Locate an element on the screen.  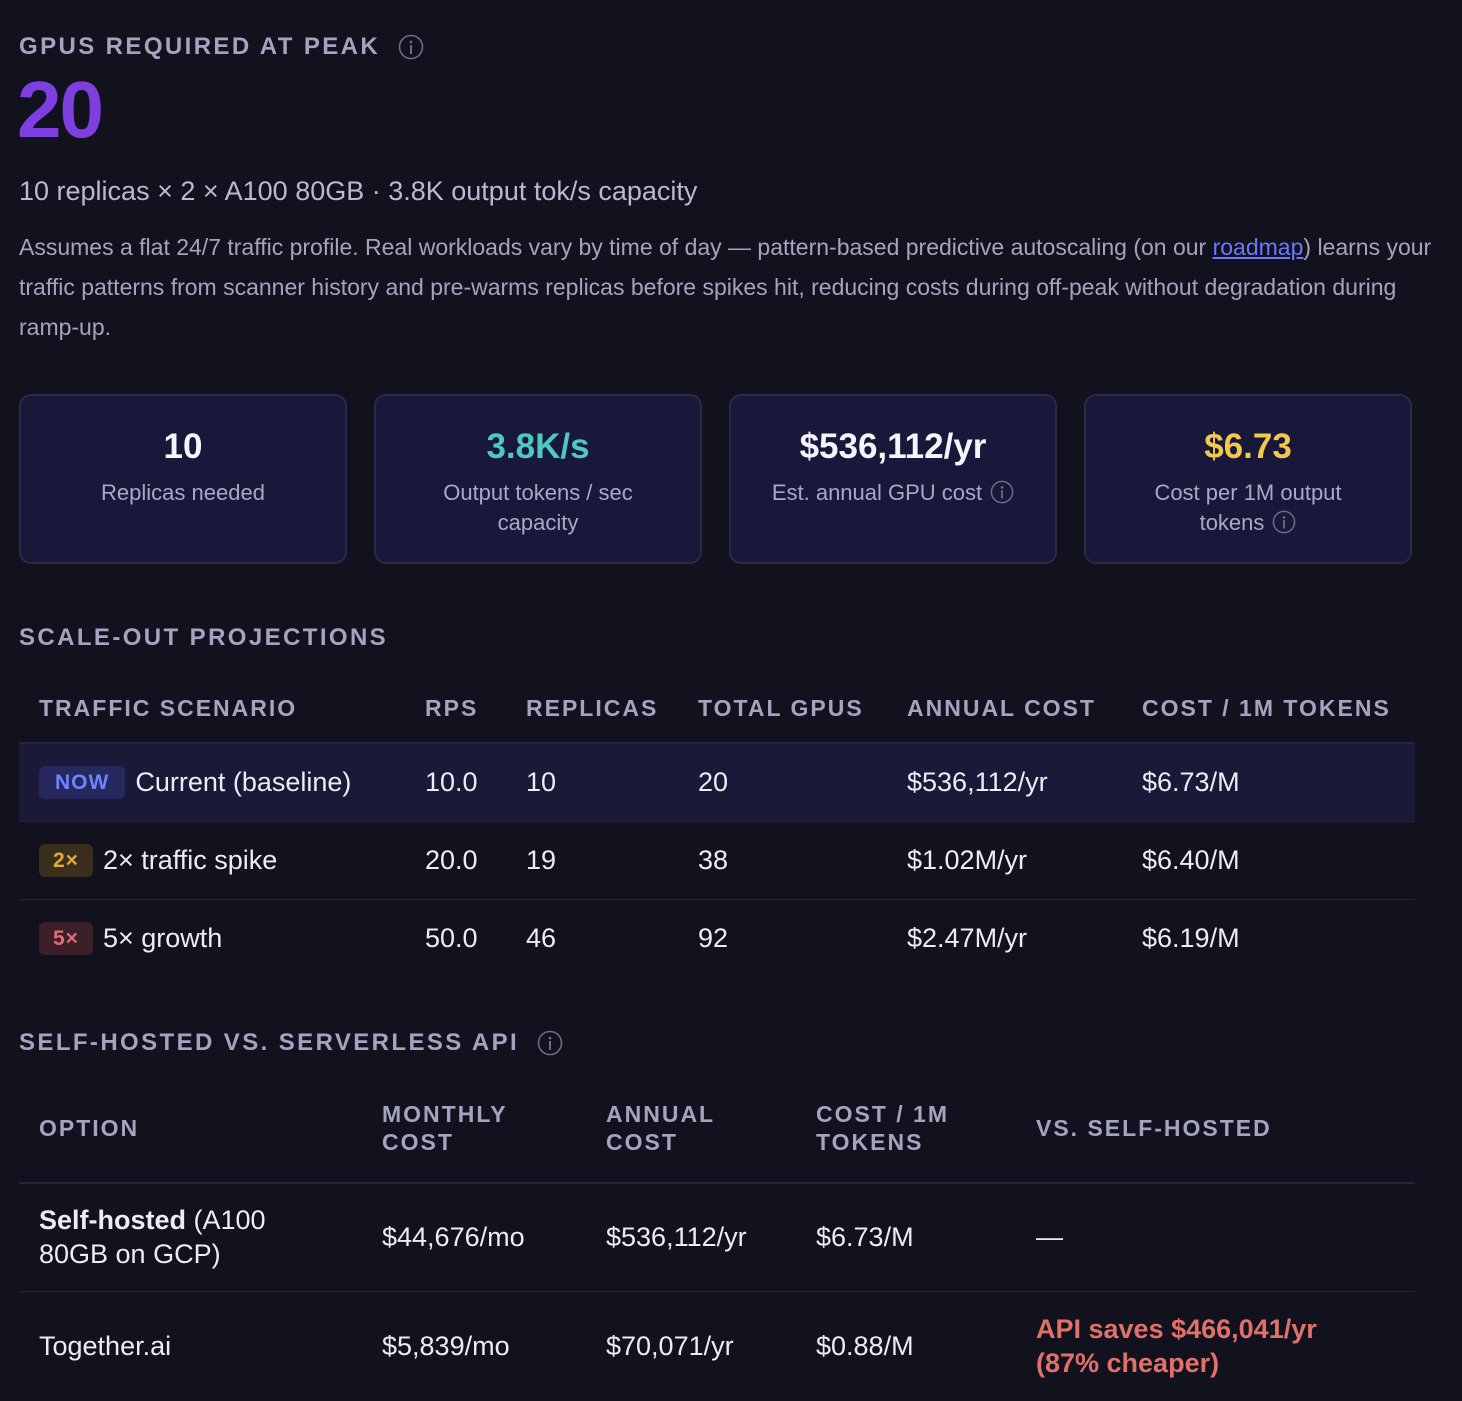
total-gpus-cell: 92 is located at coordinates (713, 937).